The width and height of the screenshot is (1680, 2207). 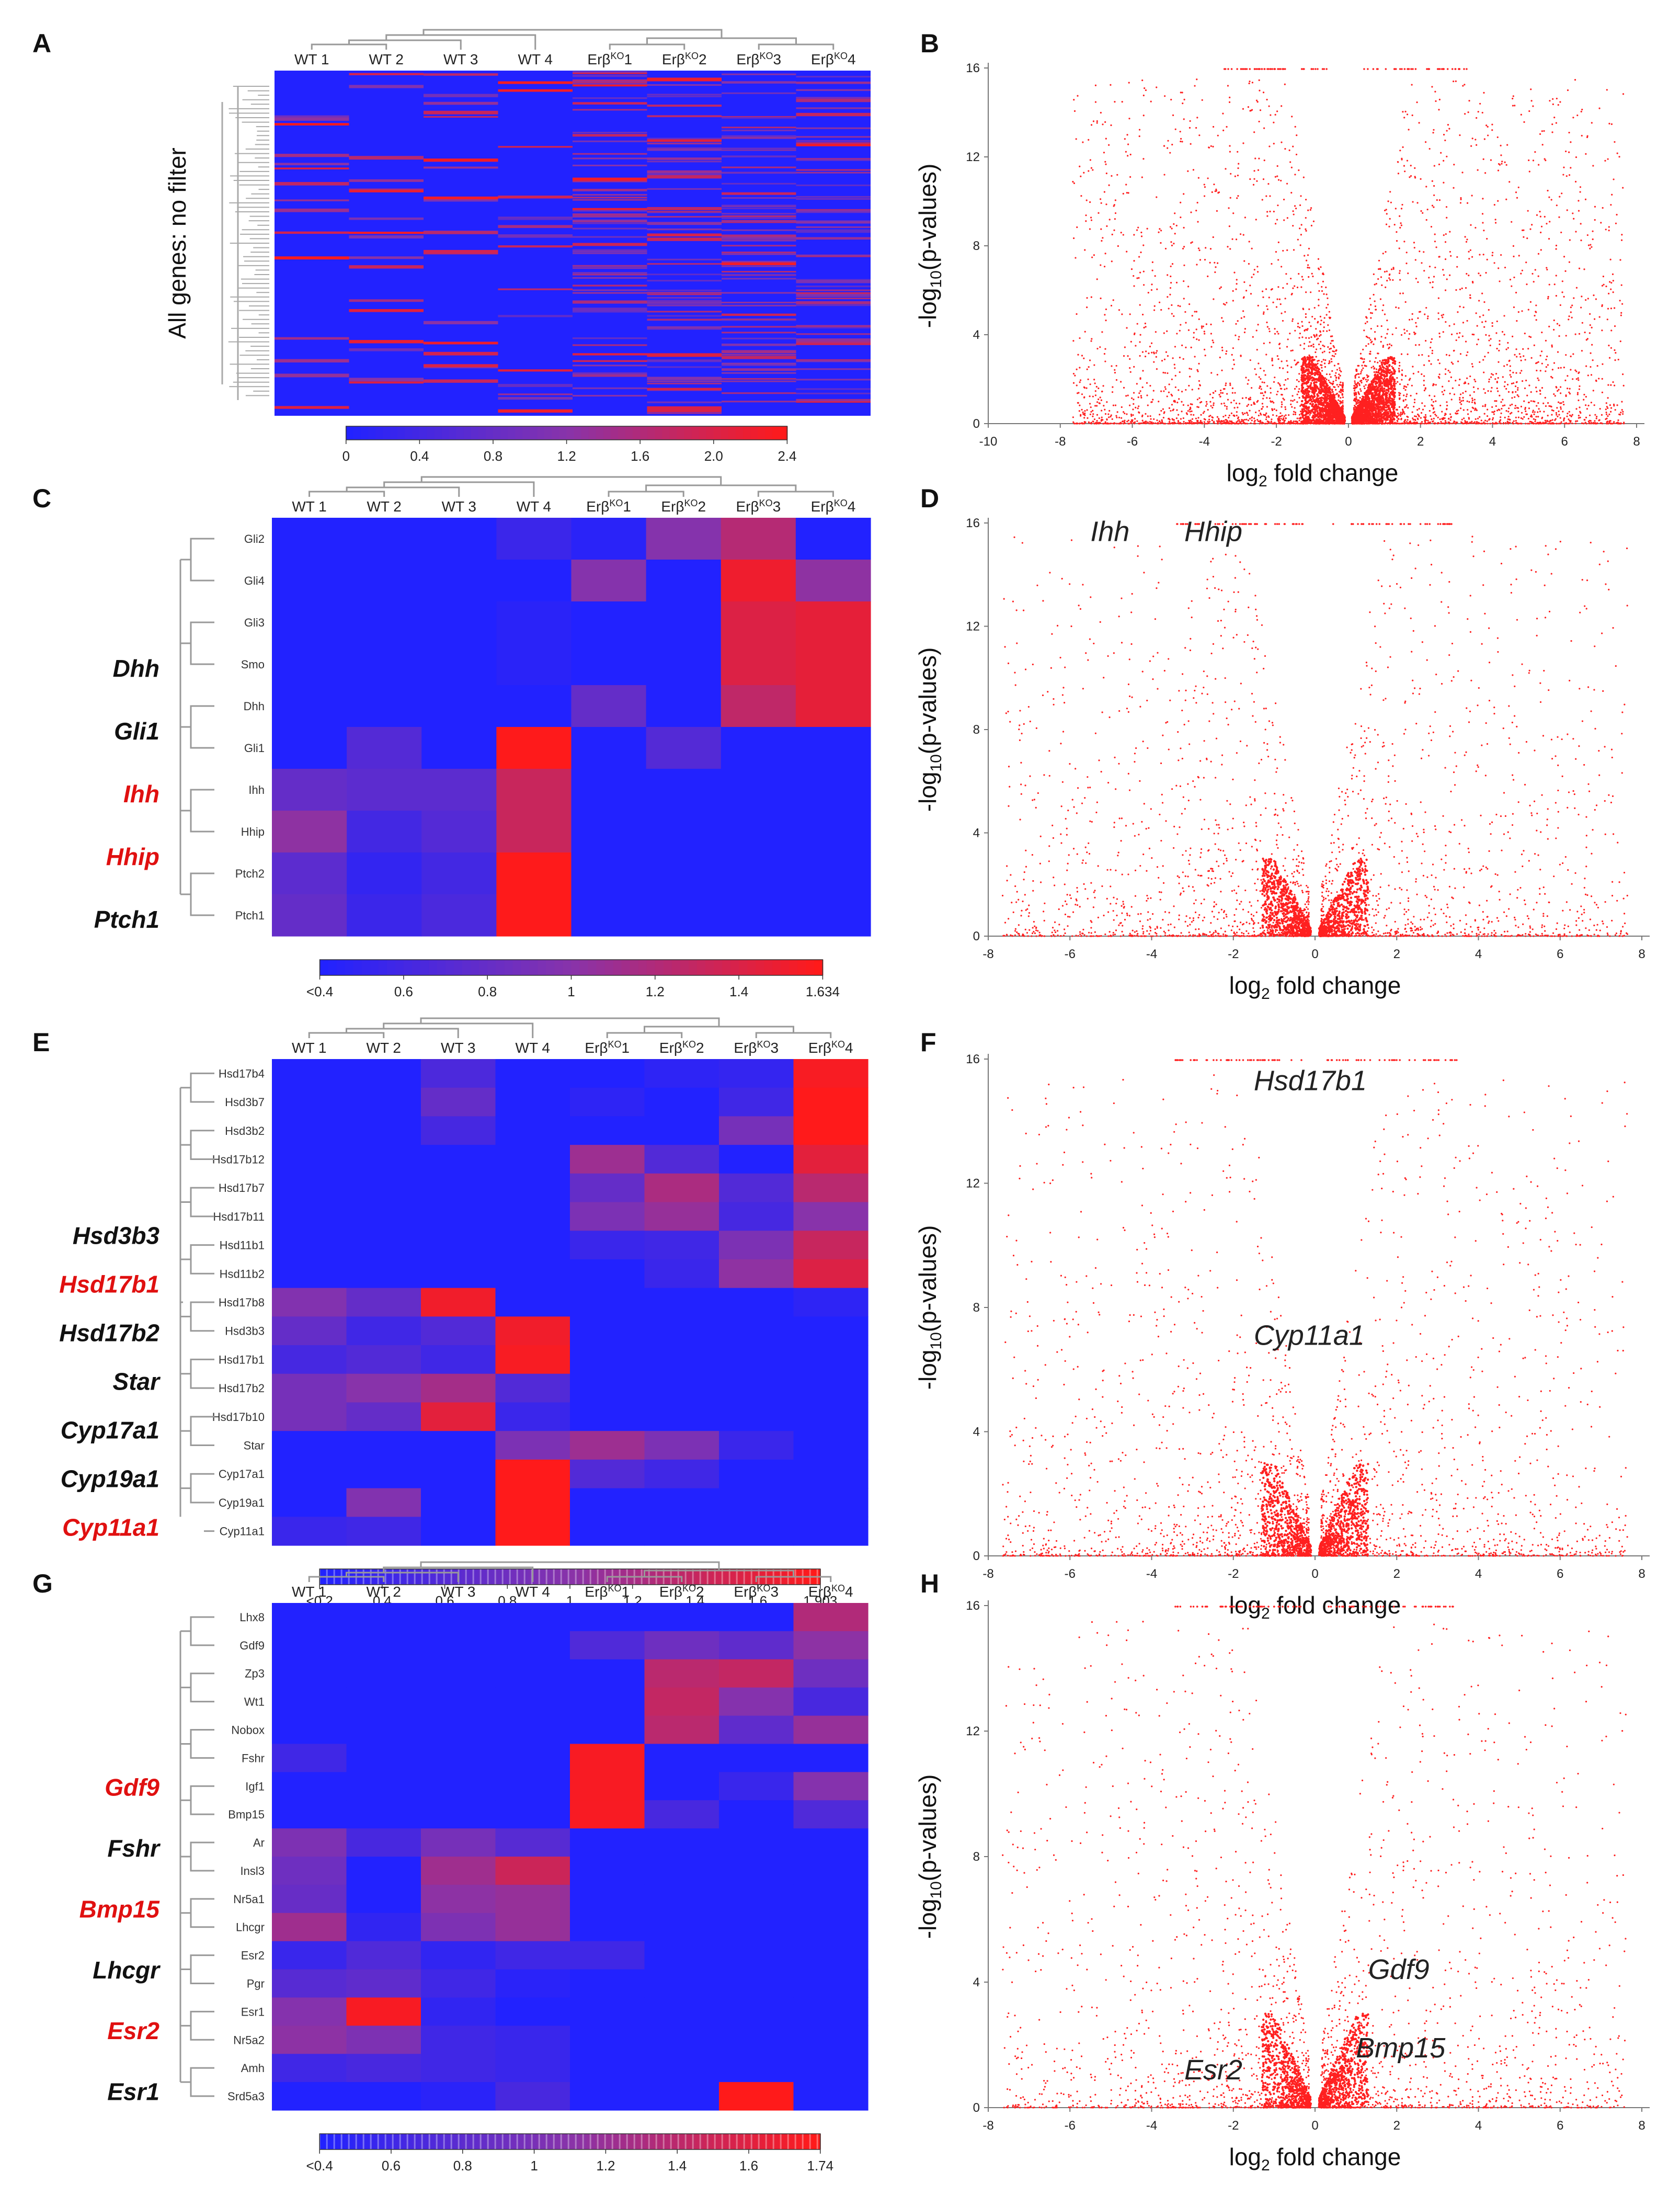 I want to click on colorbar-A: 0 0.4 0.8 1.2 1.6 2.0 2.4, so click(x=569, y=445).